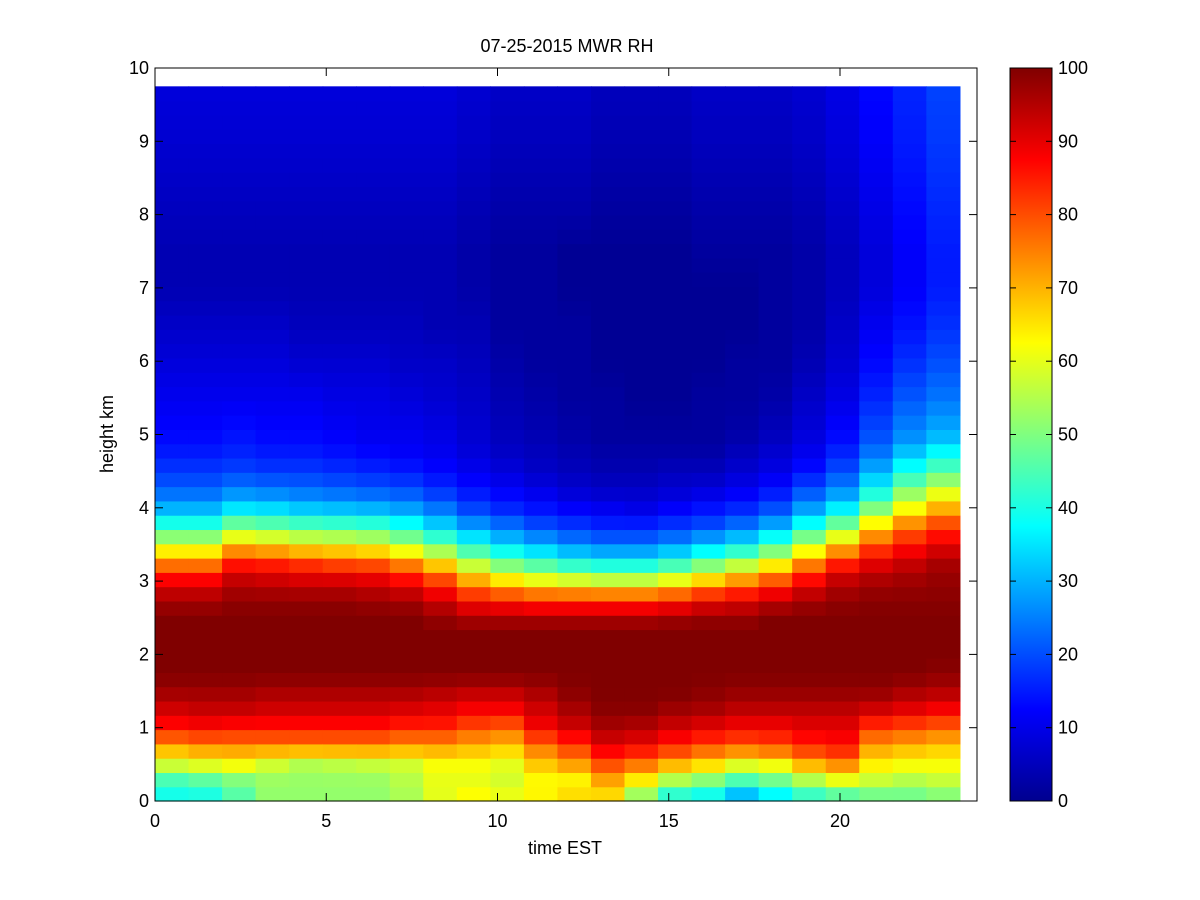  Describe the element at coordinates (840, 821) in the screenshot. I see `x-tick-label: 20` at that location.